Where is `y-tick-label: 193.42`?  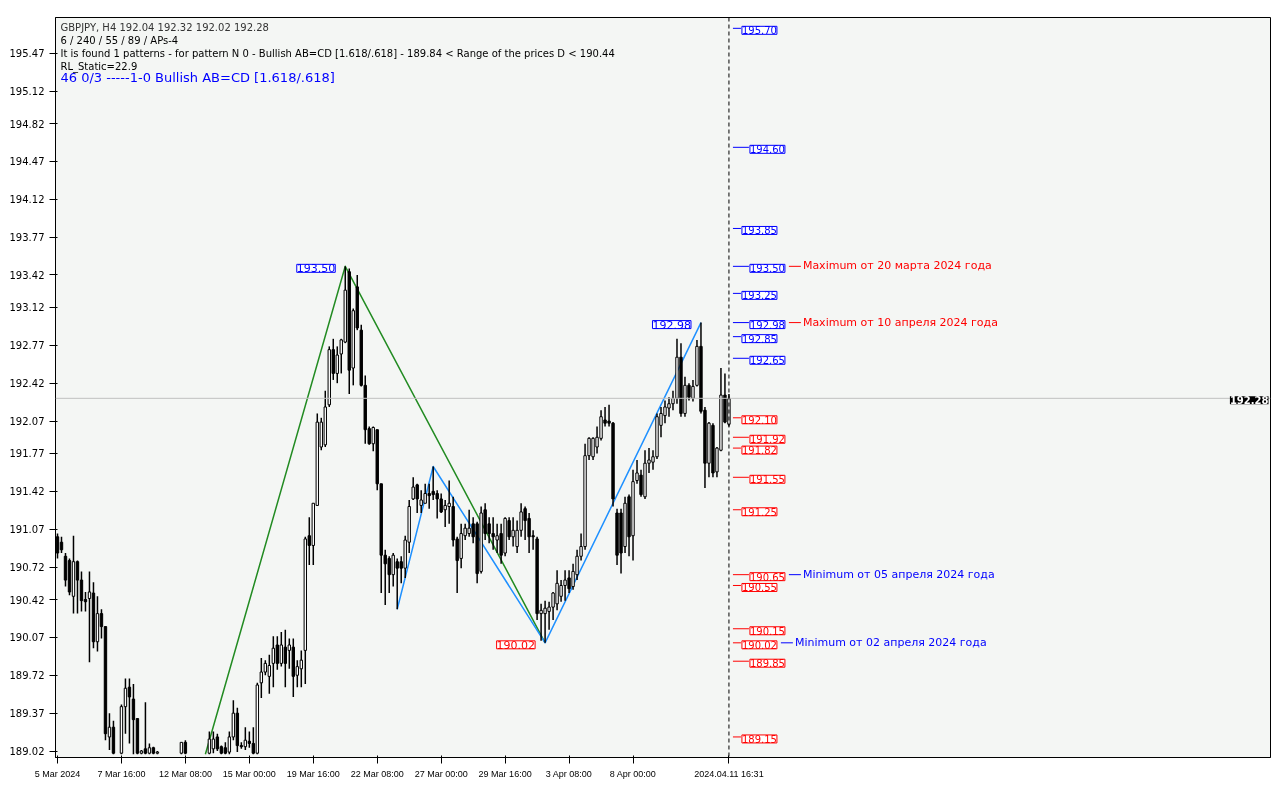
y-tick-label: 193.42 is located at coordinates (27, 275).